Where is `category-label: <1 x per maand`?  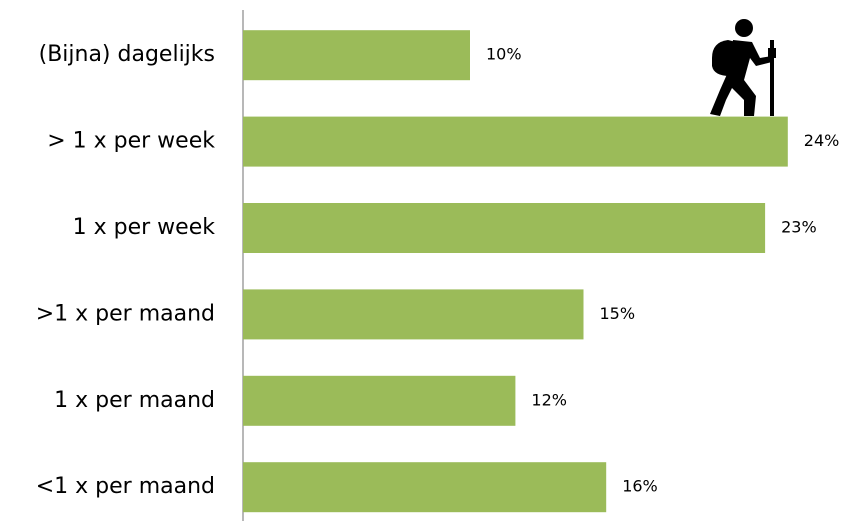 category-label: <1 x per maand is located at coordinates (125, 486).